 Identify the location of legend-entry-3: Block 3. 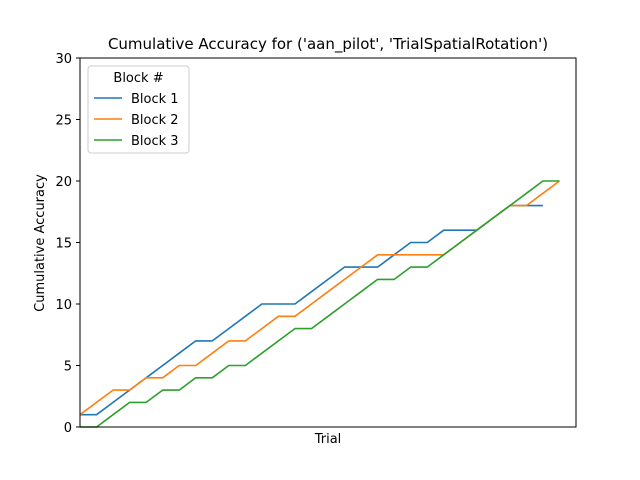
(155, 141).